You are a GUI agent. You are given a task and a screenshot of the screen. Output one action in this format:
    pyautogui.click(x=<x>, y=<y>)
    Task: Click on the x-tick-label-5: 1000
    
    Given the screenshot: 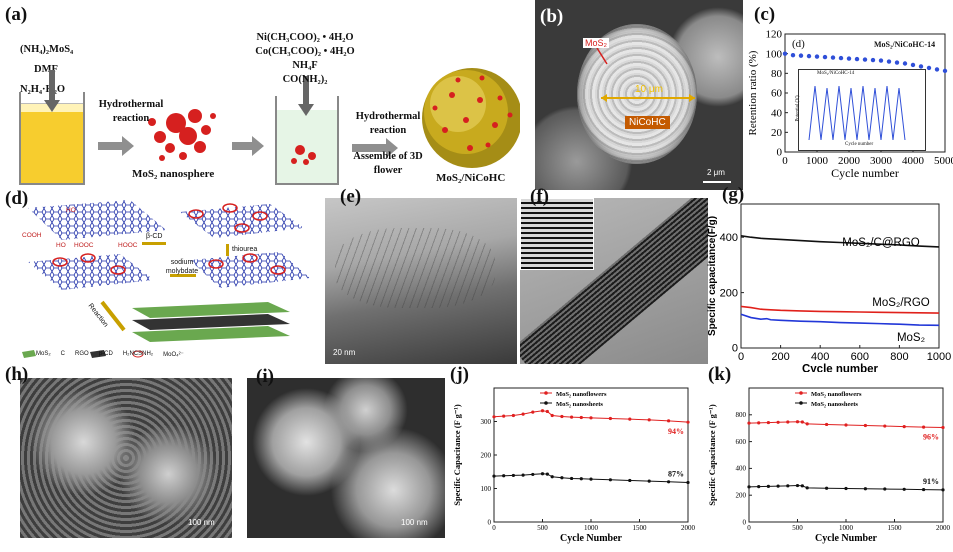 What is the action you would take?
    pyautogui.click(x=939, y=357)
    